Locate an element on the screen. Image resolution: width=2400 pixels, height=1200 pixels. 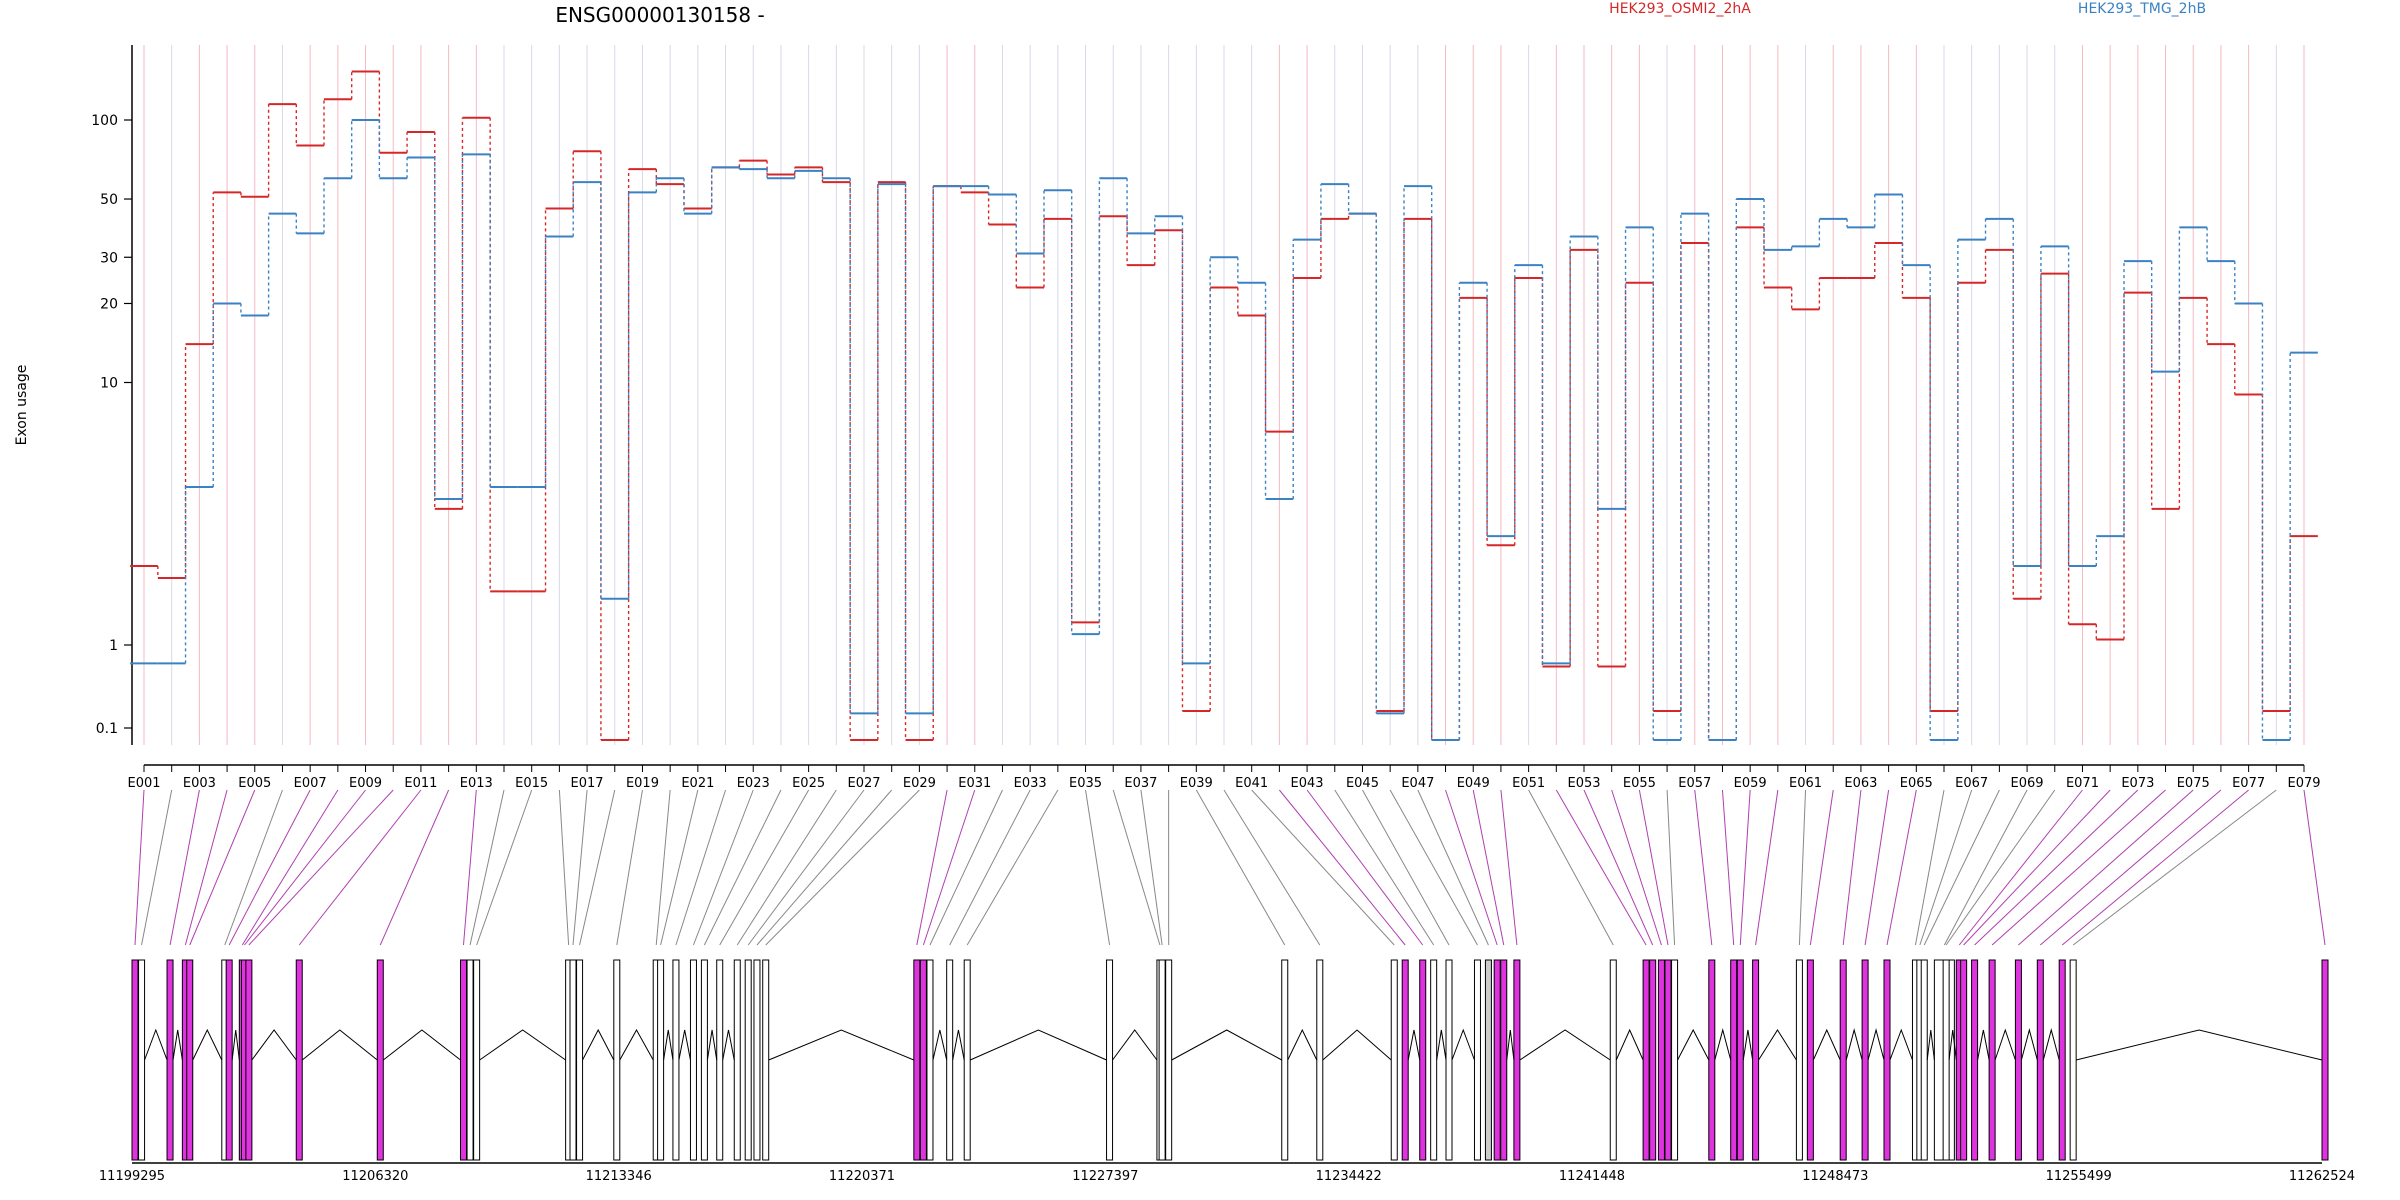
link-e048 is located at coordinates (1471, 867).